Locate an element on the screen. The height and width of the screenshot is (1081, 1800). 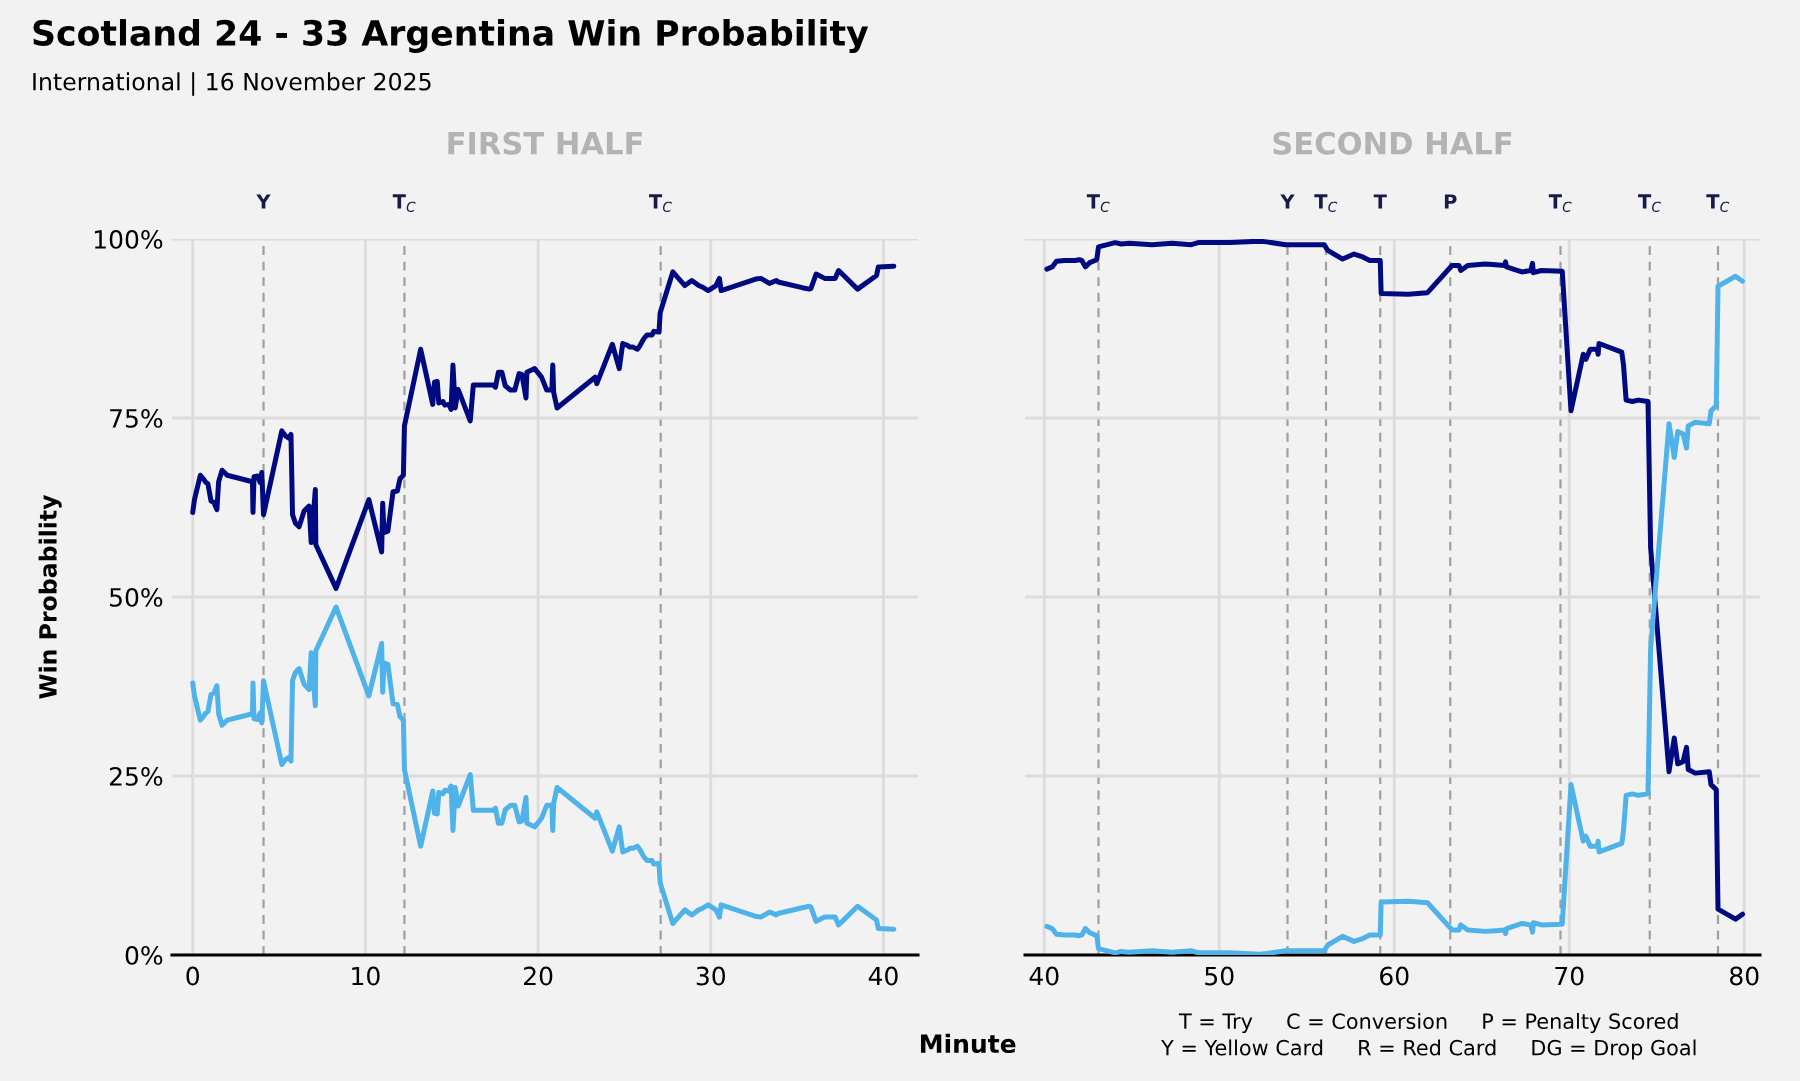
x-tick-label: 10 is located at coordinates (366, 976).